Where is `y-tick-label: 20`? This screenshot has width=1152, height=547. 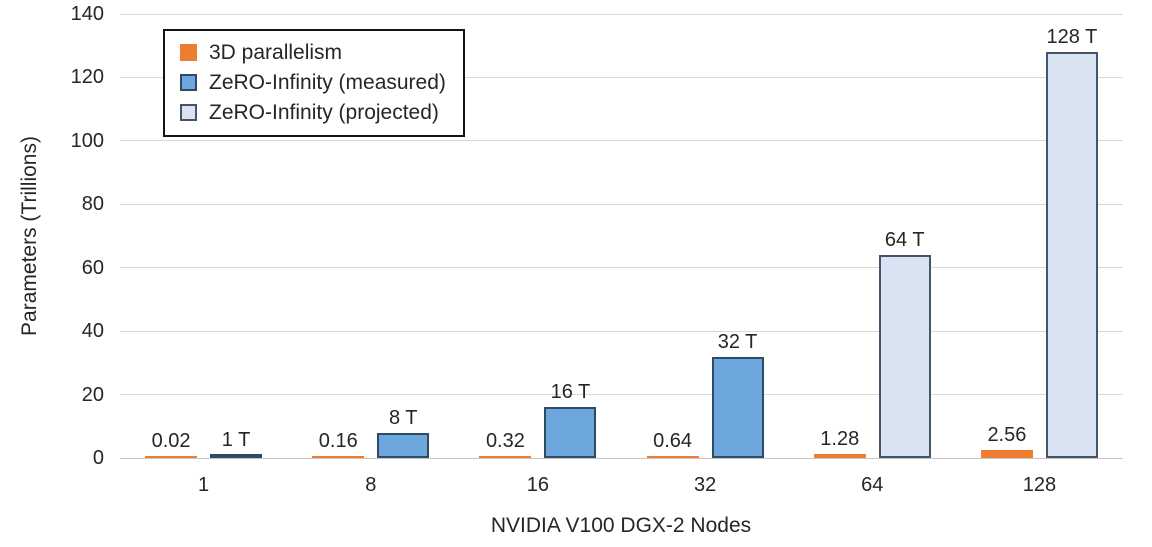 y-tick-label: 20 is located at coordinates (92, 394).